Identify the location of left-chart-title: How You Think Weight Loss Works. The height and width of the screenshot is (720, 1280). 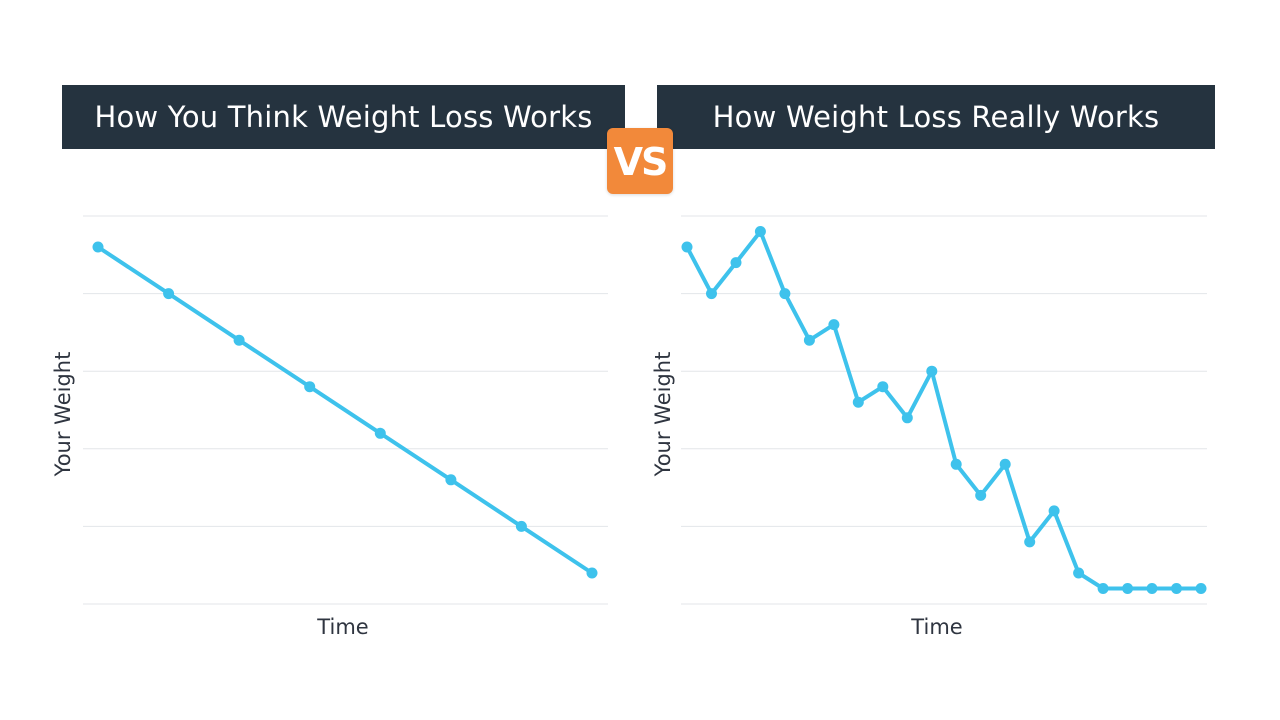
(343, 117).